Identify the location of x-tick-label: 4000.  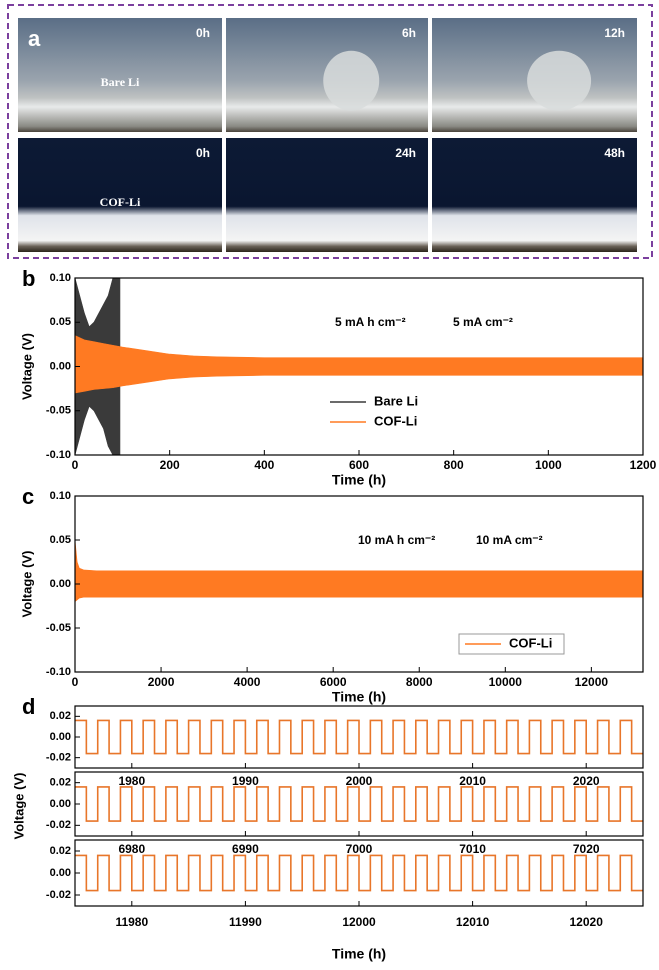
(247, 682).